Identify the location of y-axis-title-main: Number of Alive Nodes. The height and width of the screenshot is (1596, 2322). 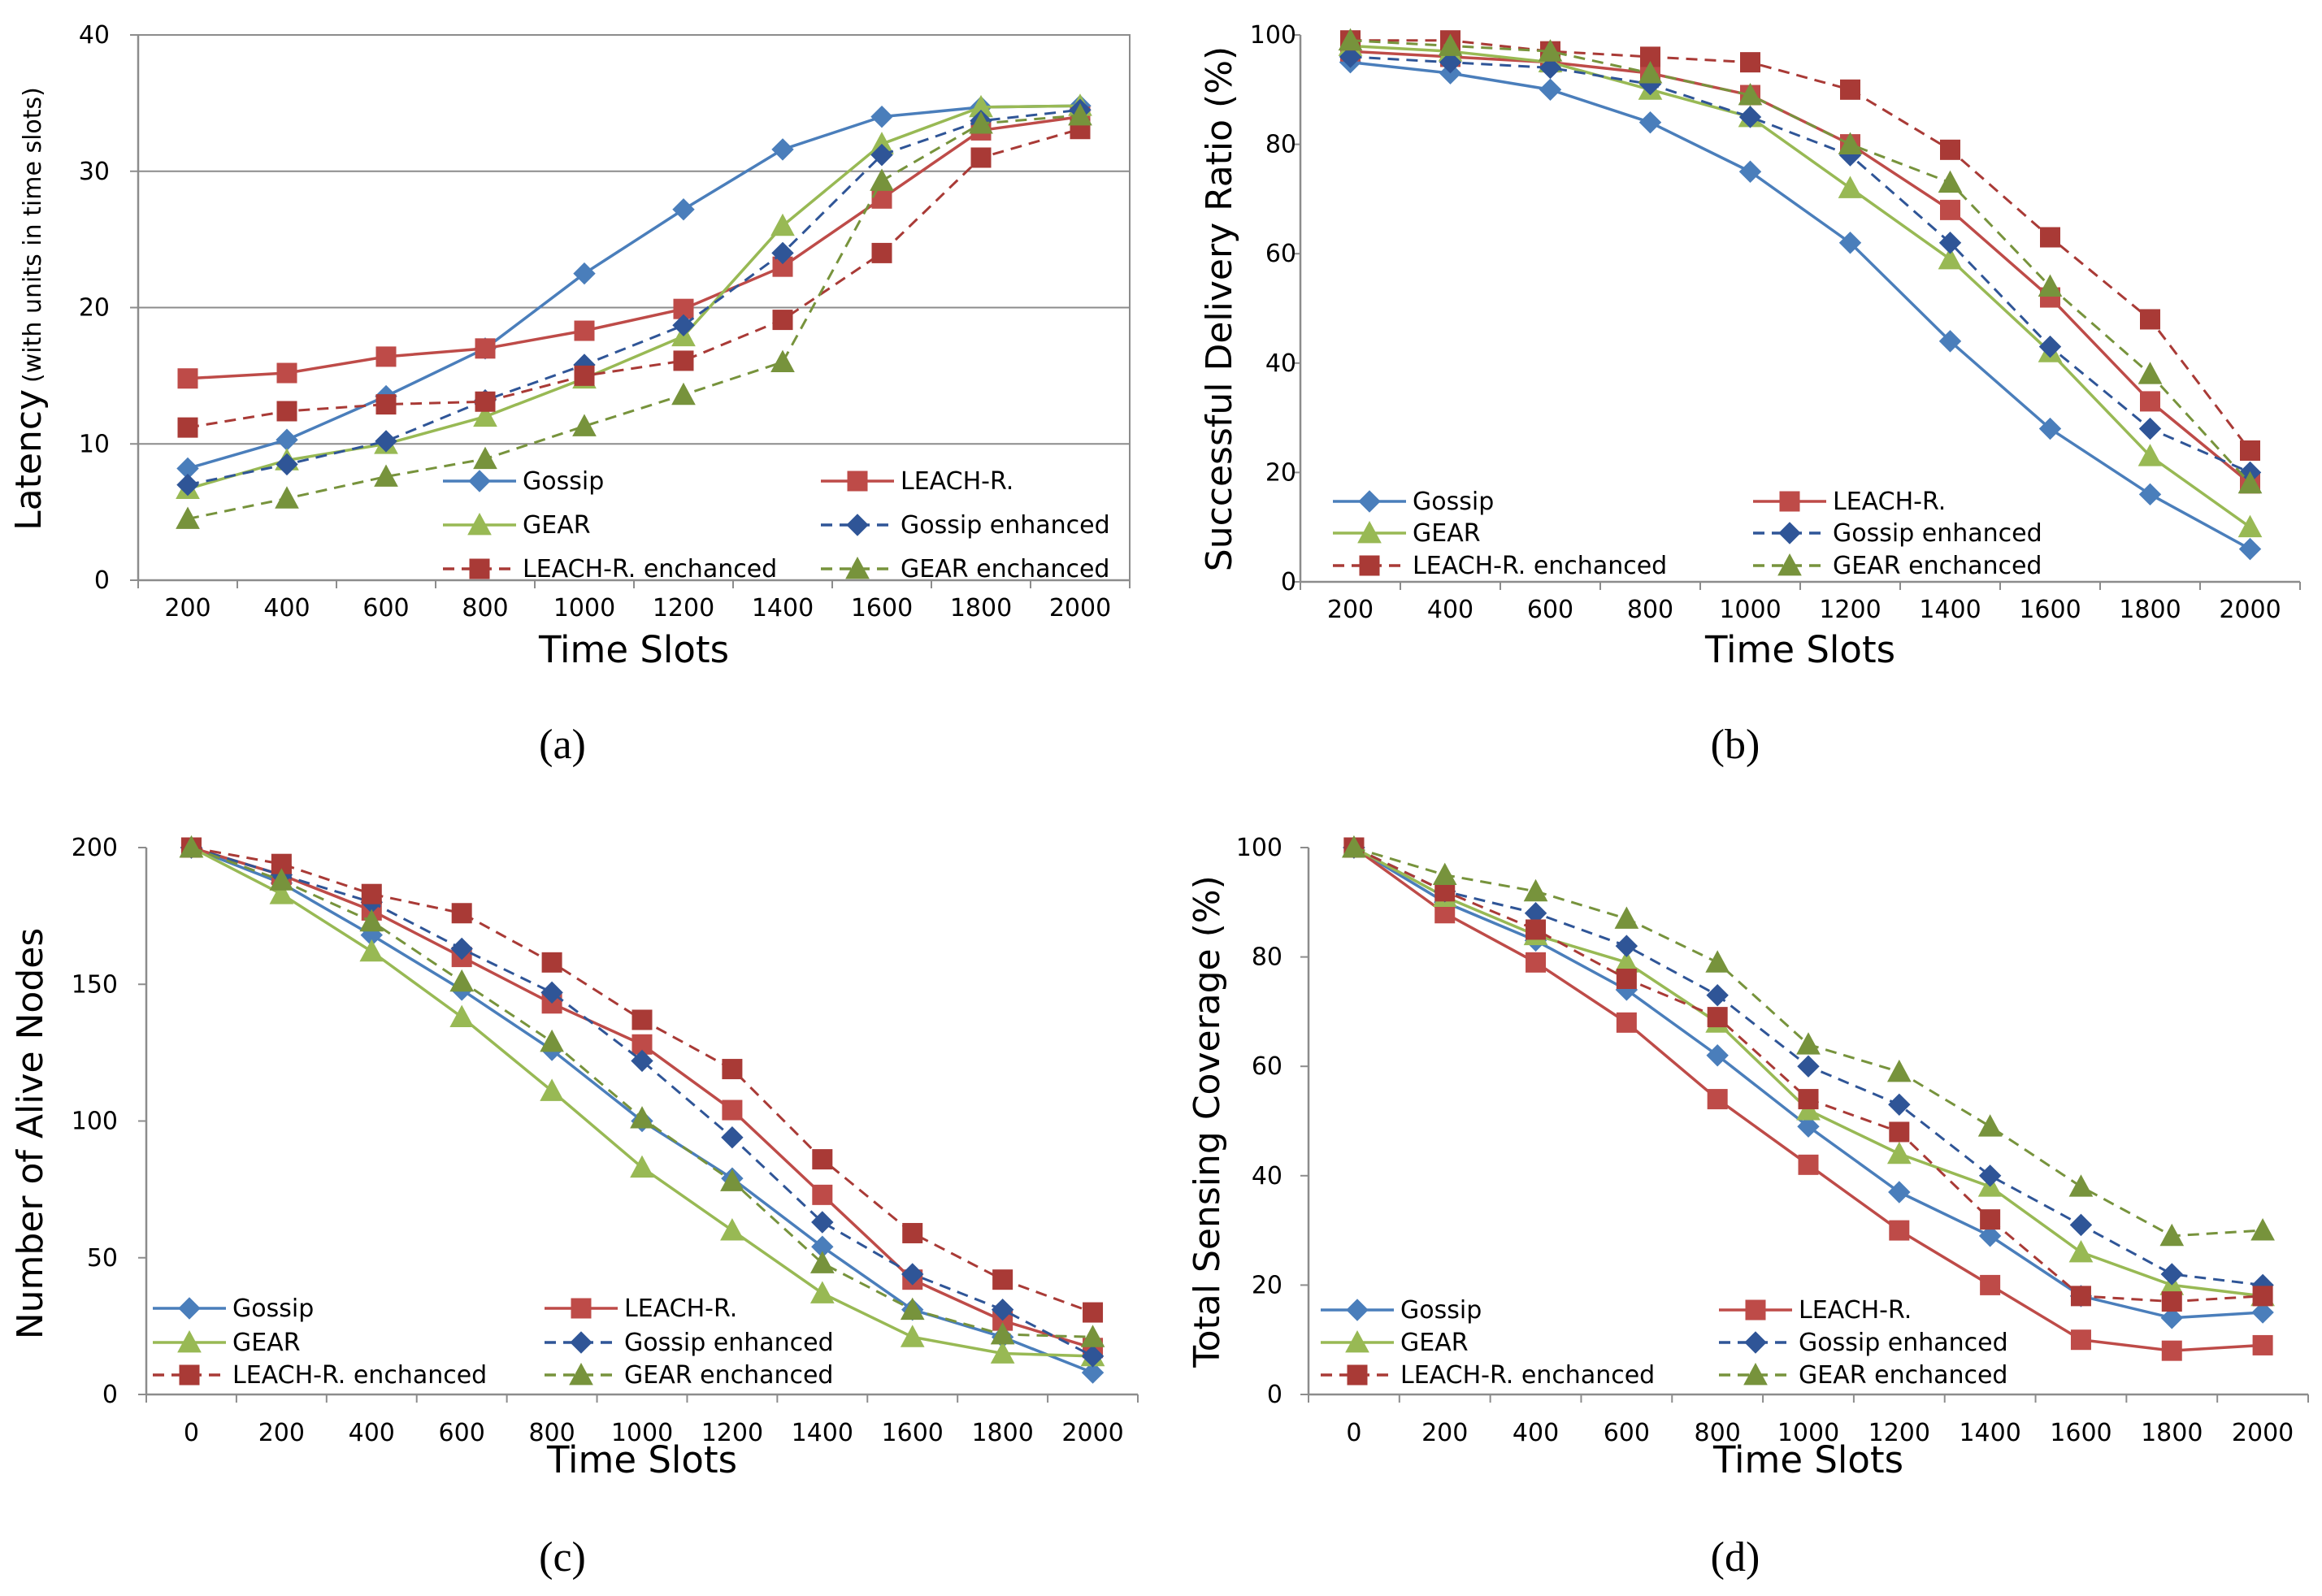
(31, 1134).